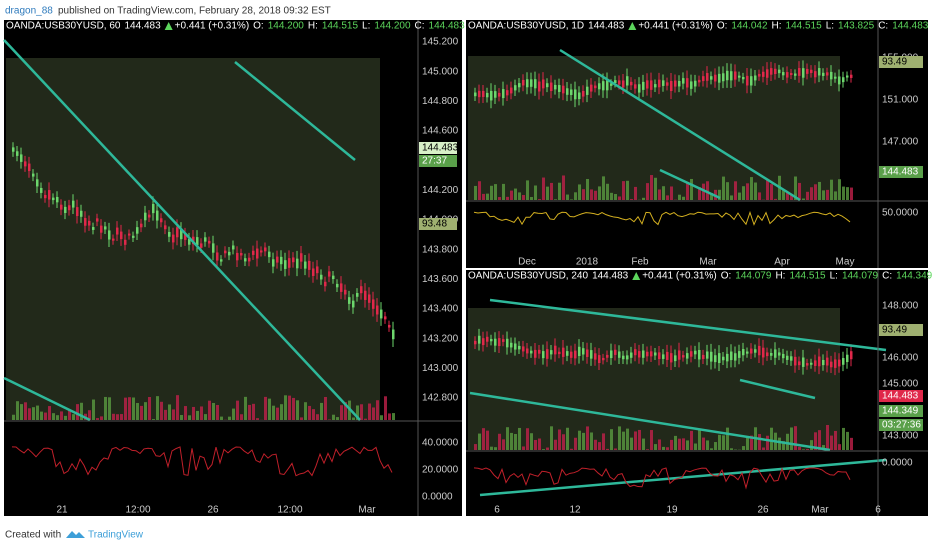 The width and height of the screenshot is (932, 550). I want to click on volume-profile, so click(654, 379).